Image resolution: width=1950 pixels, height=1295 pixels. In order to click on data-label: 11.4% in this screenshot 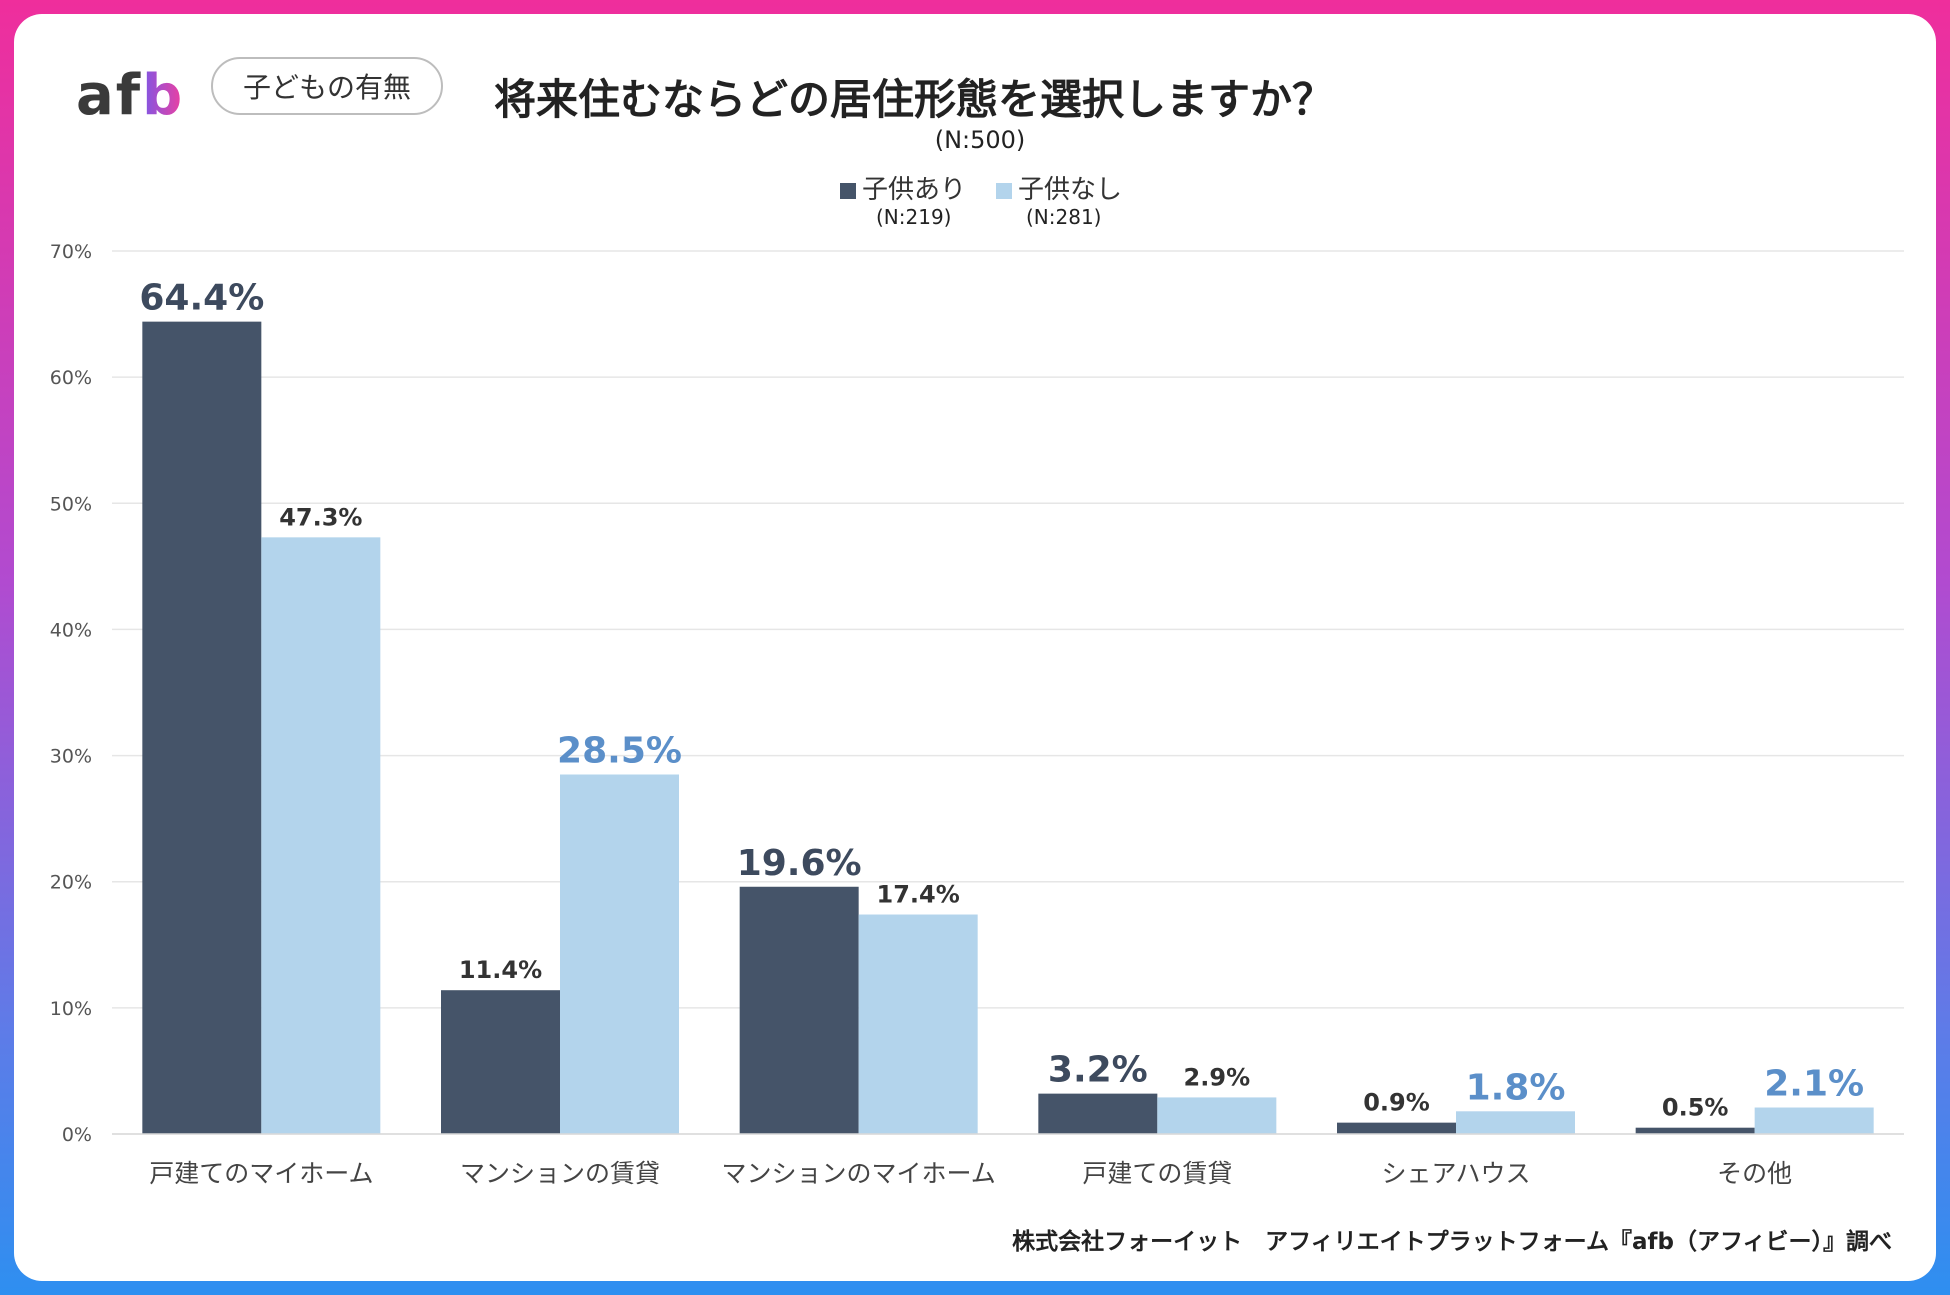, I will do `click(500, 970)`.